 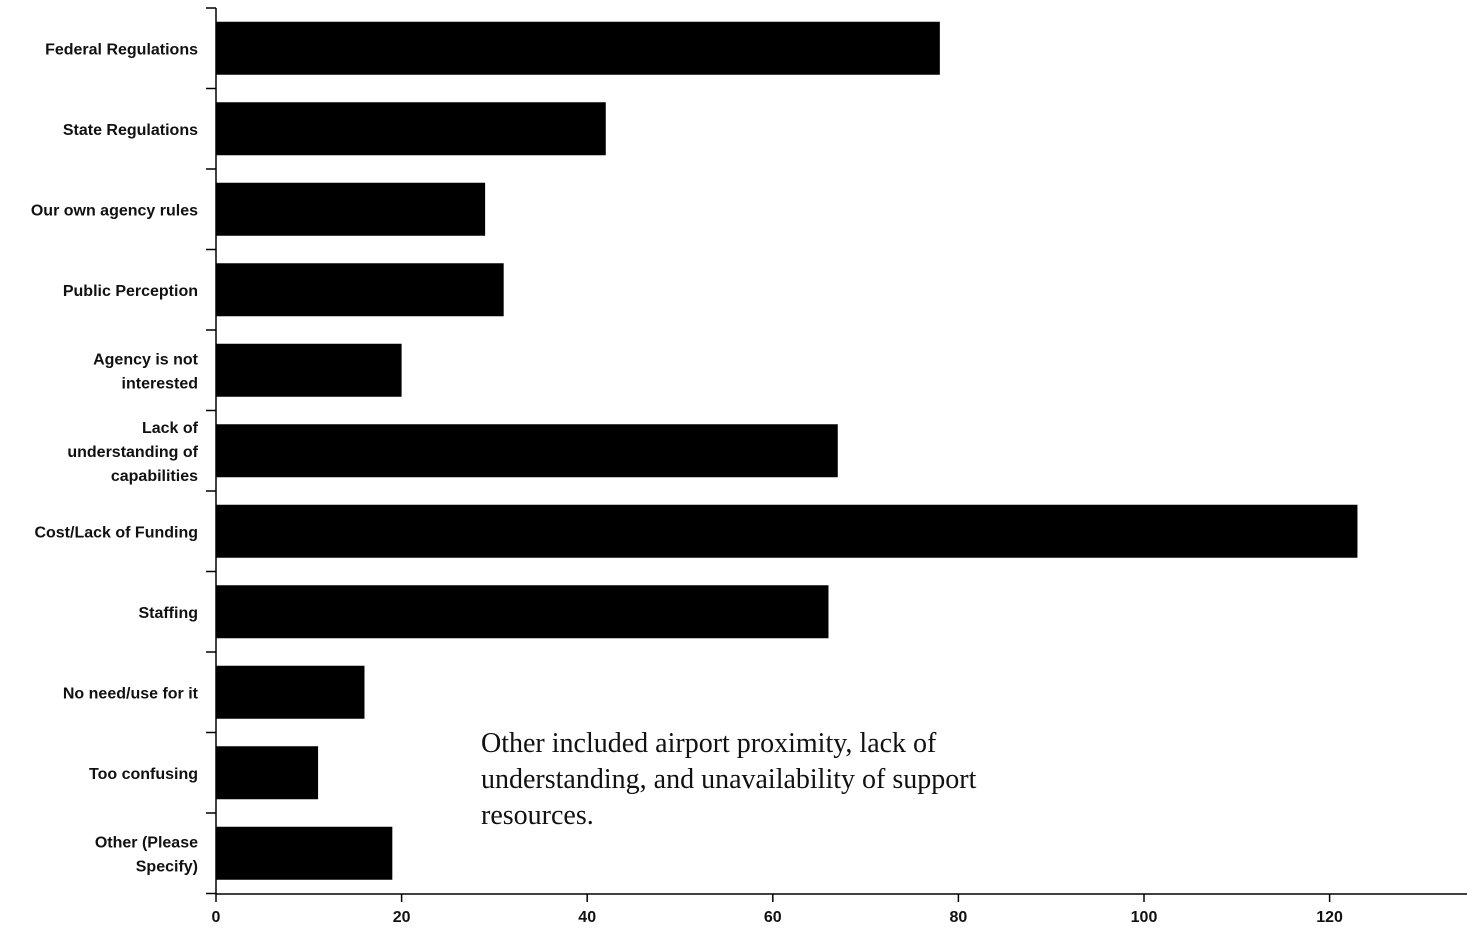 What do you see at coordinates (121, 49) in the screenshot?
I see `category-label-federal-regulations: Federal Regulations` at bounding box center [121, 49].